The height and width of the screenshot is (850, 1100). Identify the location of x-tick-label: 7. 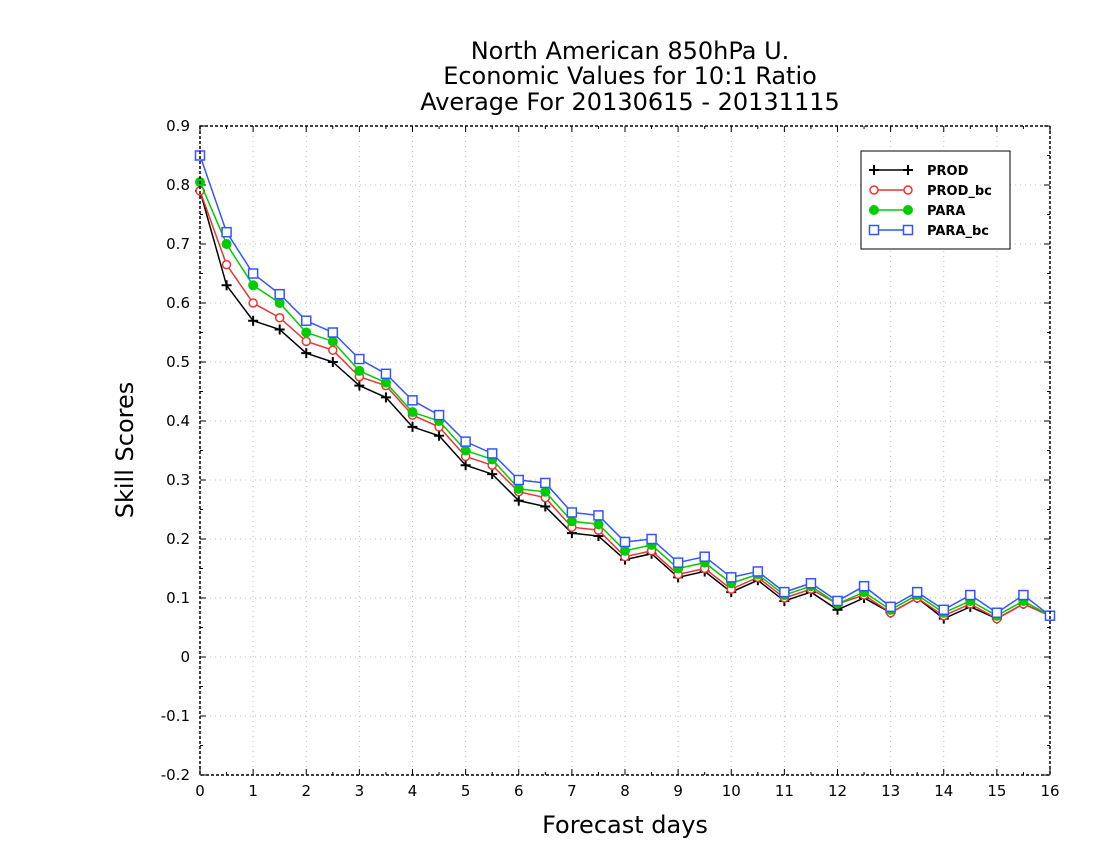
(572, 791).